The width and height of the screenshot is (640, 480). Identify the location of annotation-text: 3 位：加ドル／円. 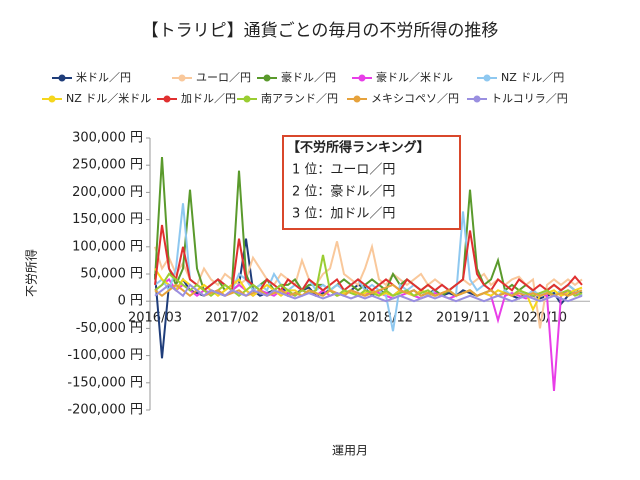
(343, 214).